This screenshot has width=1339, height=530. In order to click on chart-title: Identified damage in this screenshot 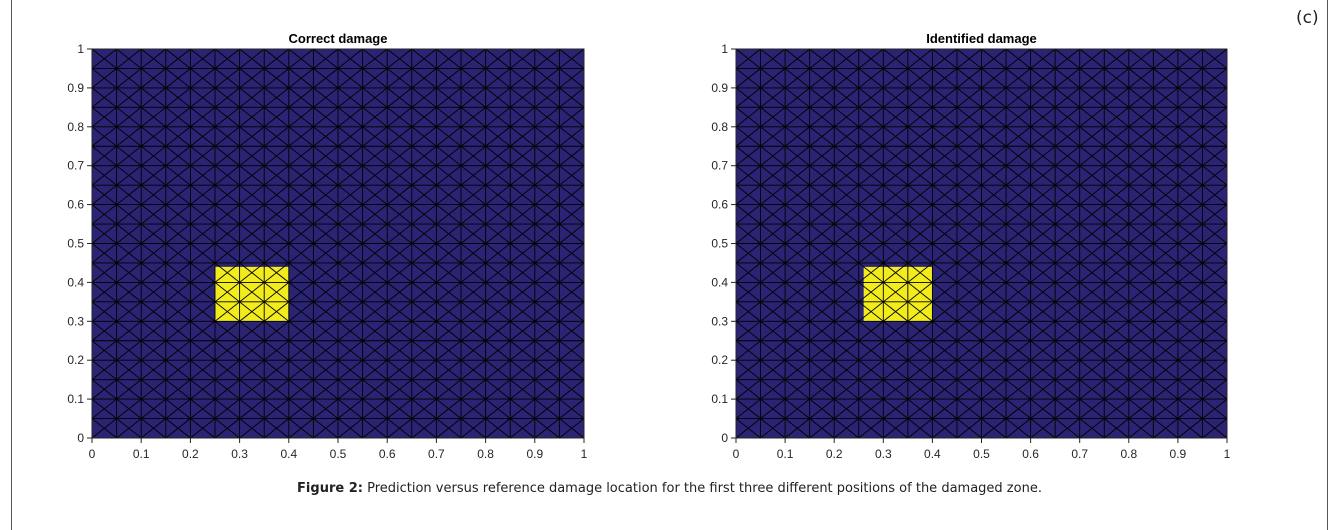, I will do `click(981, 38)`.